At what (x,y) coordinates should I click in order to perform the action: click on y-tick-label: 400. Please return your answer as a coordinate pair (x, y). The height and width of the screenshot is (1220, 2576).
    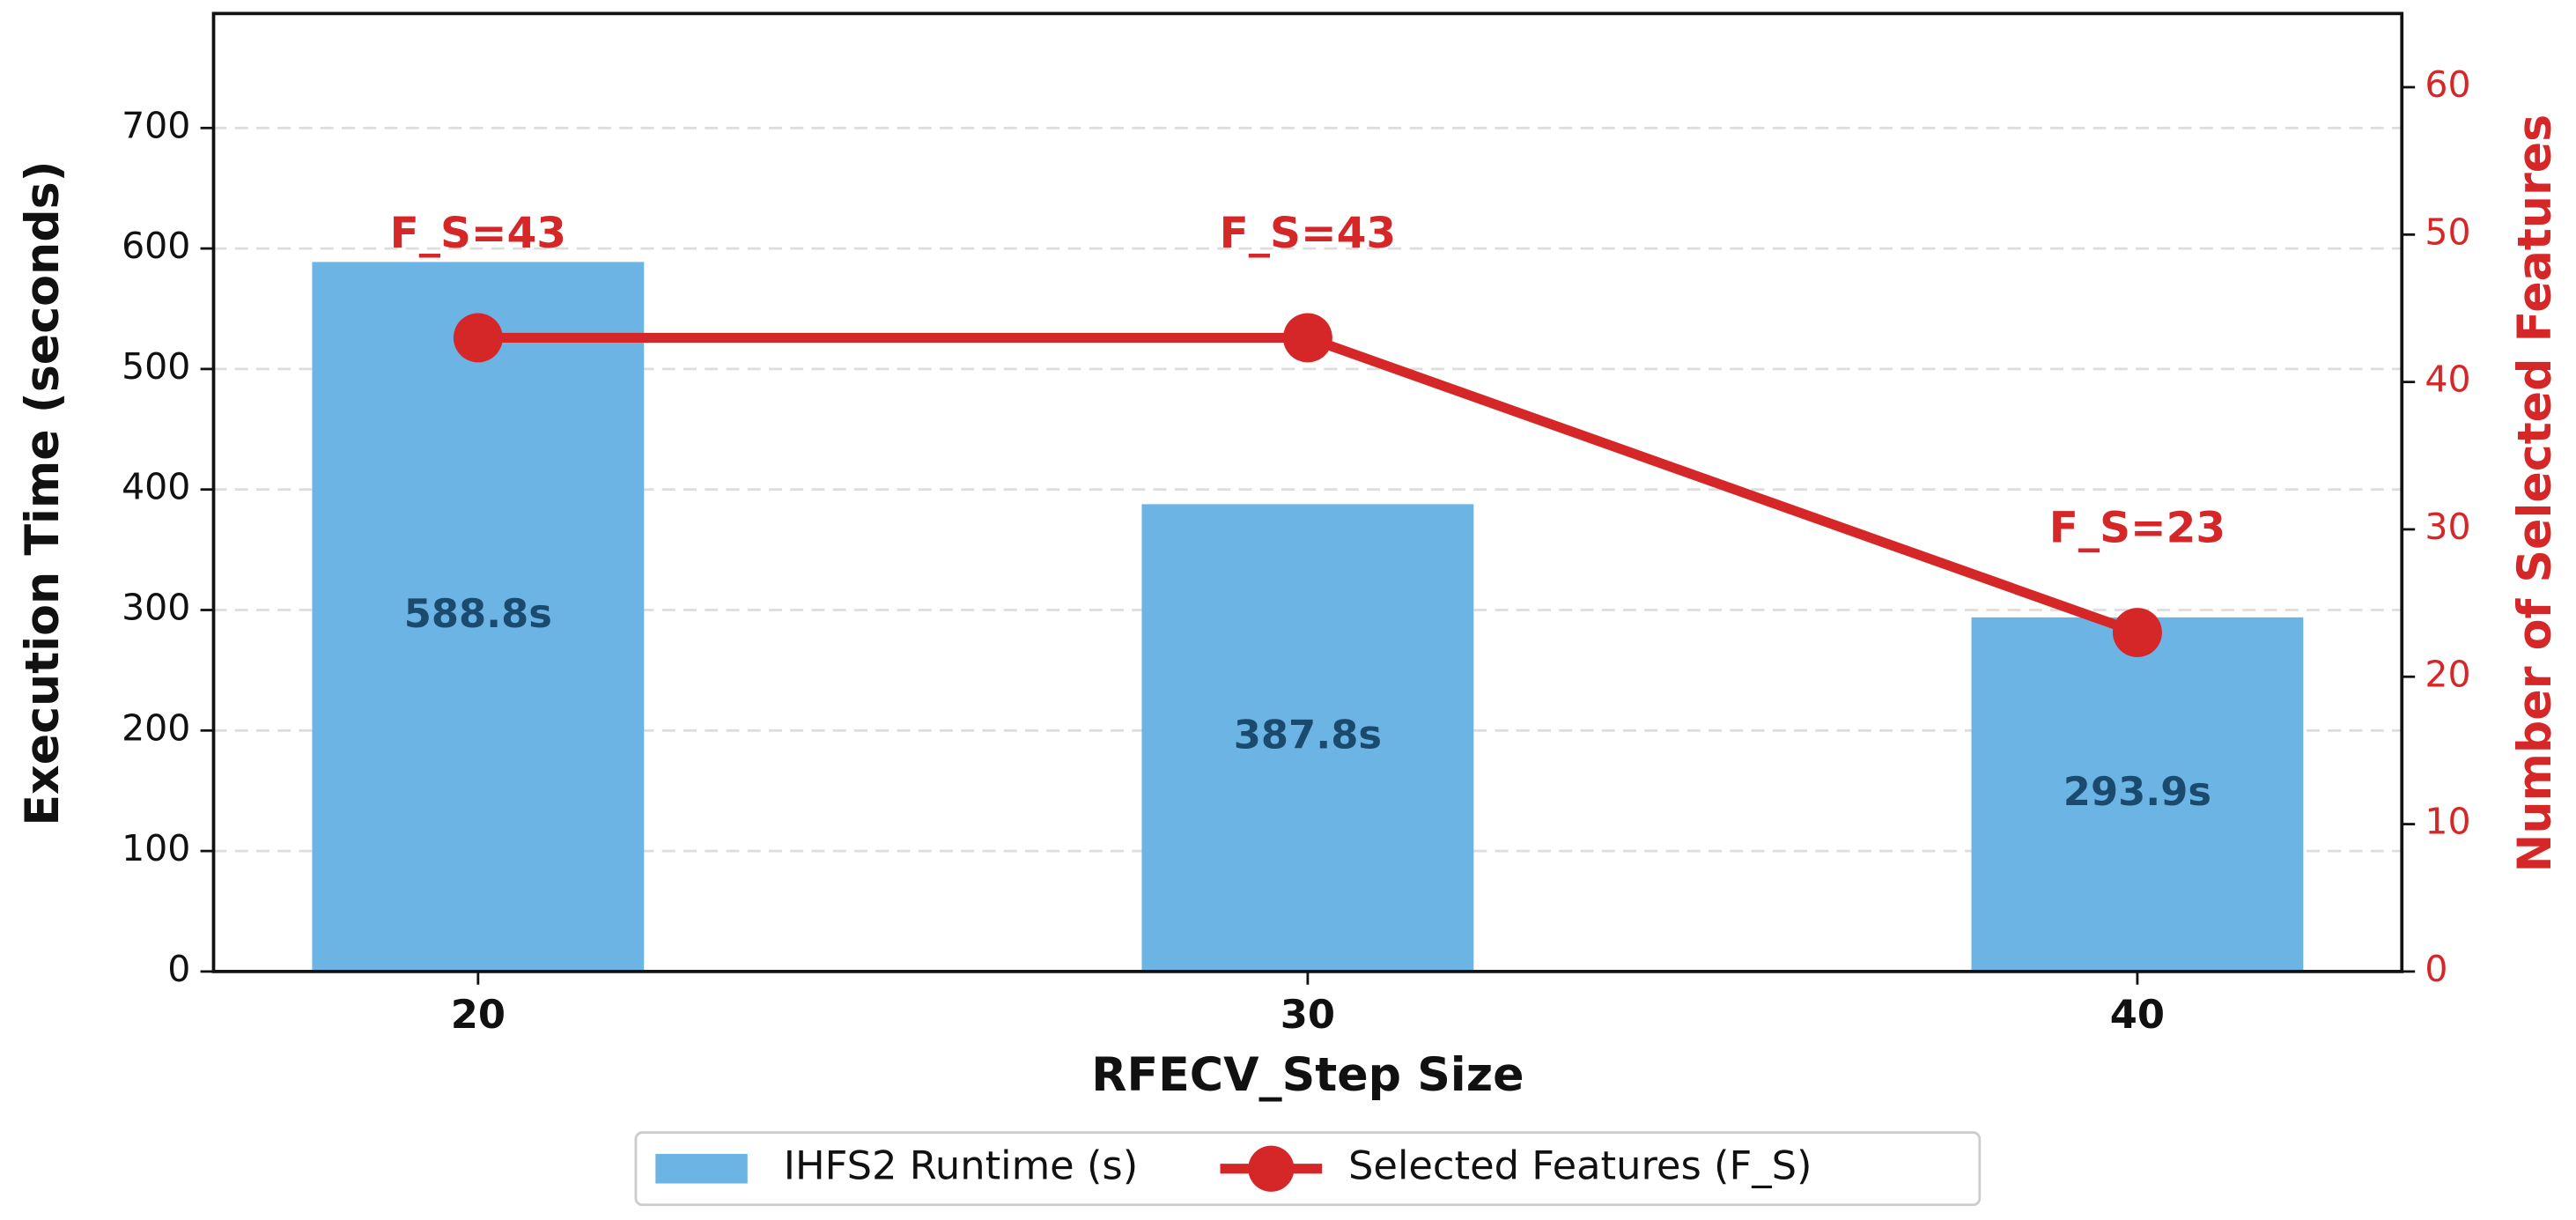
    Looking at the image, I should click on (156, 487).